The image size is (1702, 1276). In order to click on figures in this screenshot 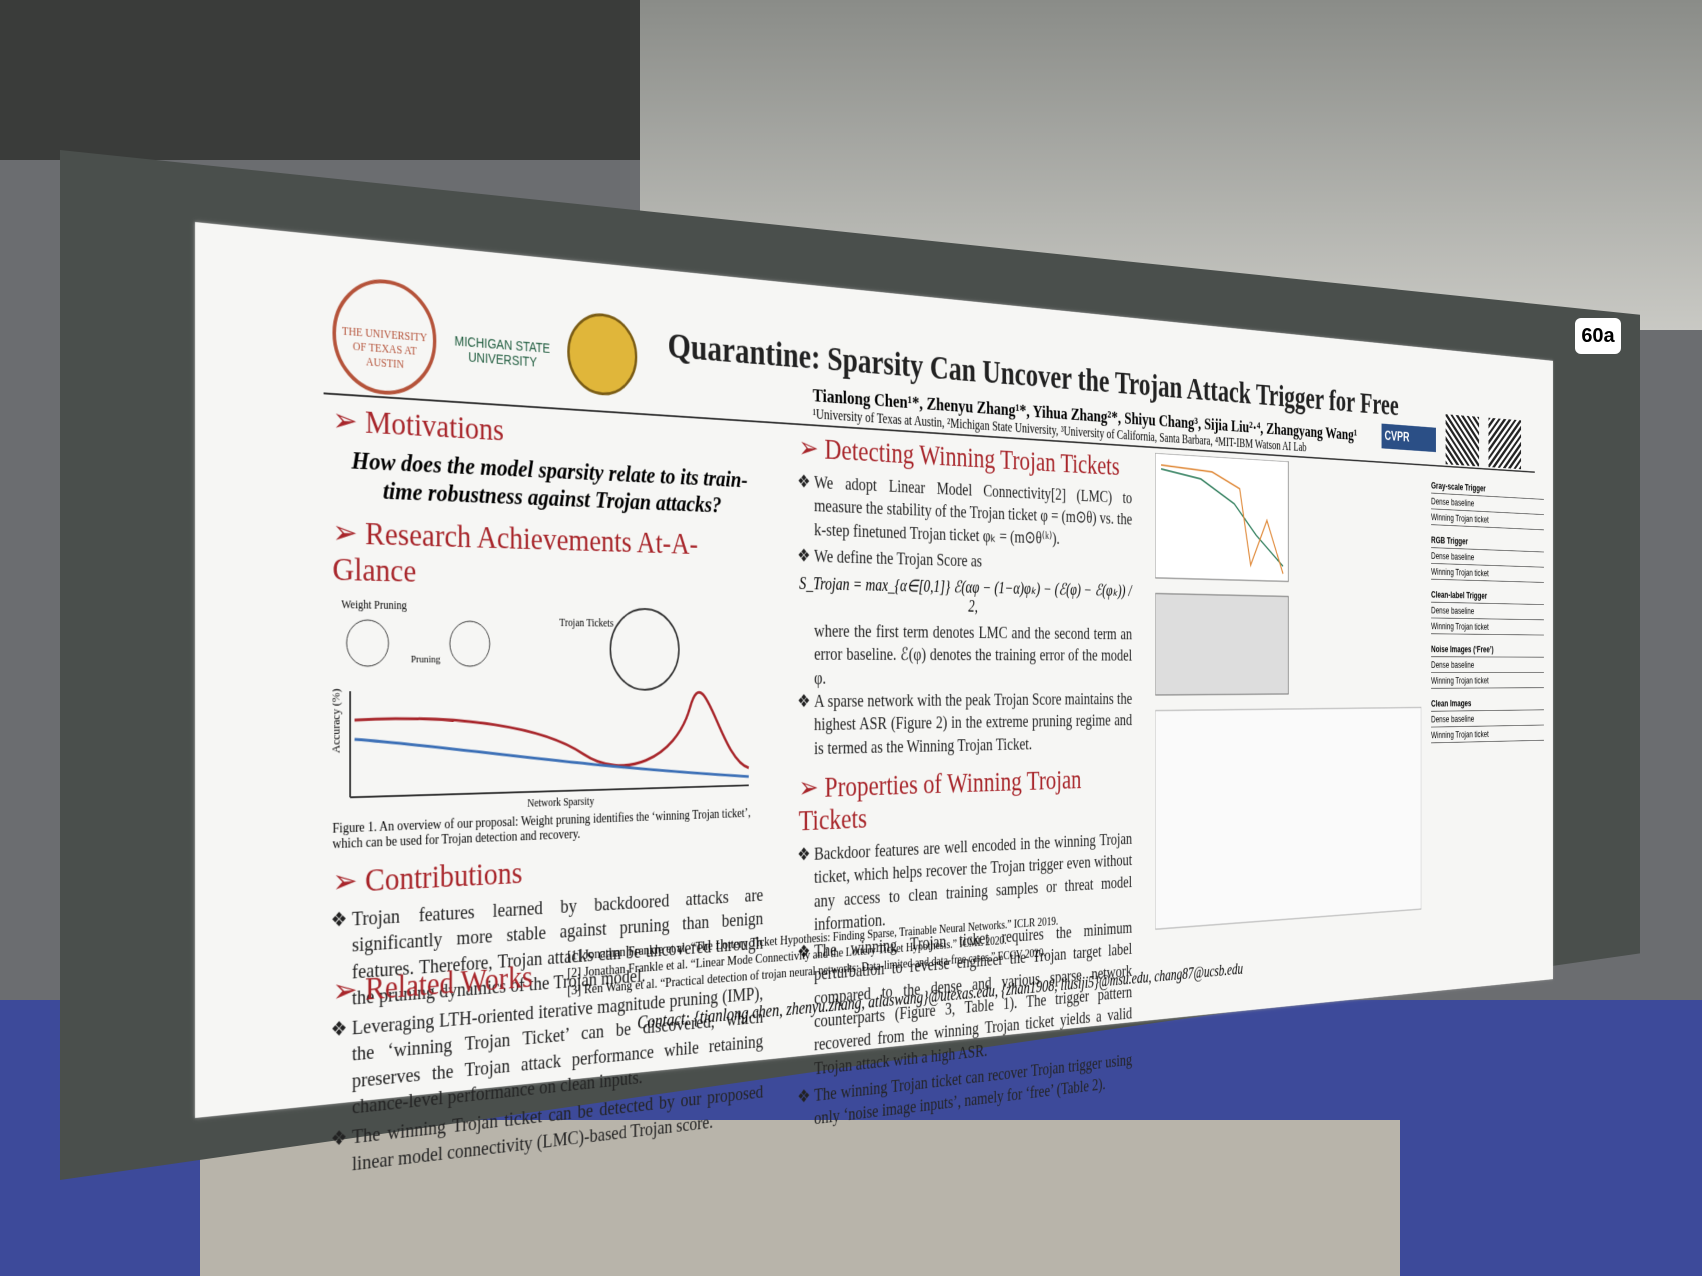, I will do `click(1288, 697)`.